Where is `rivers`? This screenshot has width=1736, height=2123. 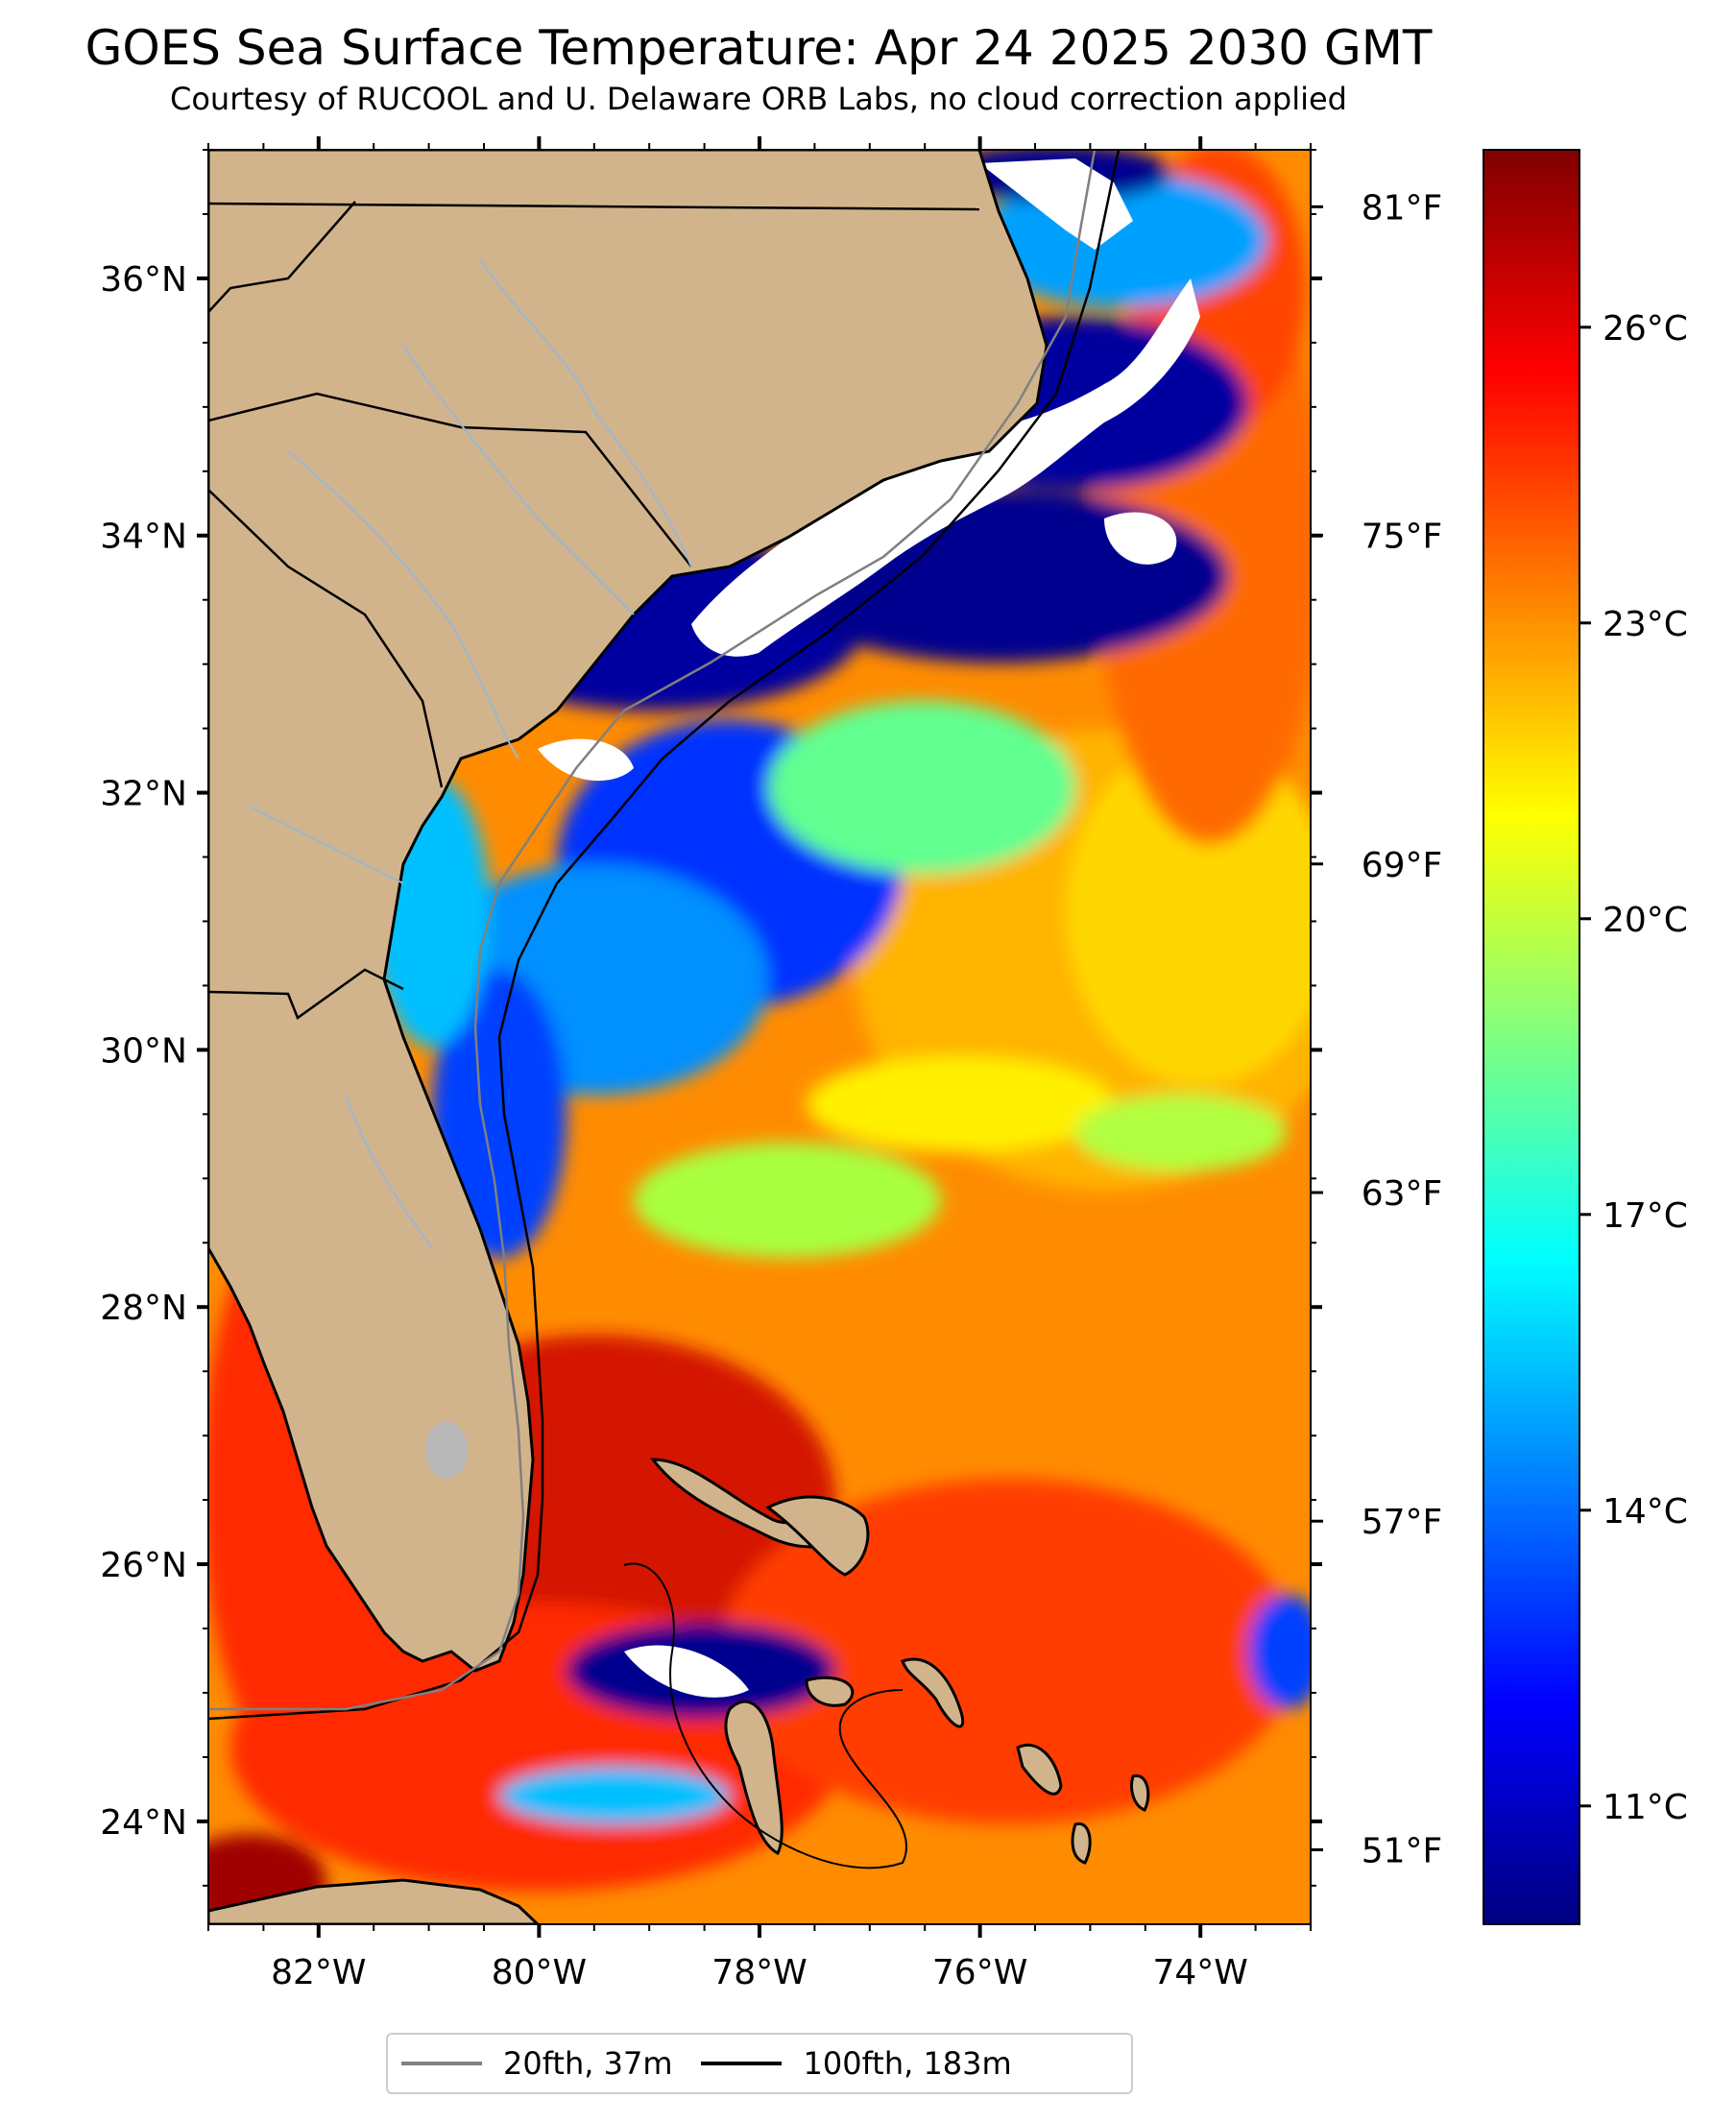 rivers is located at coordinates (470, 753).